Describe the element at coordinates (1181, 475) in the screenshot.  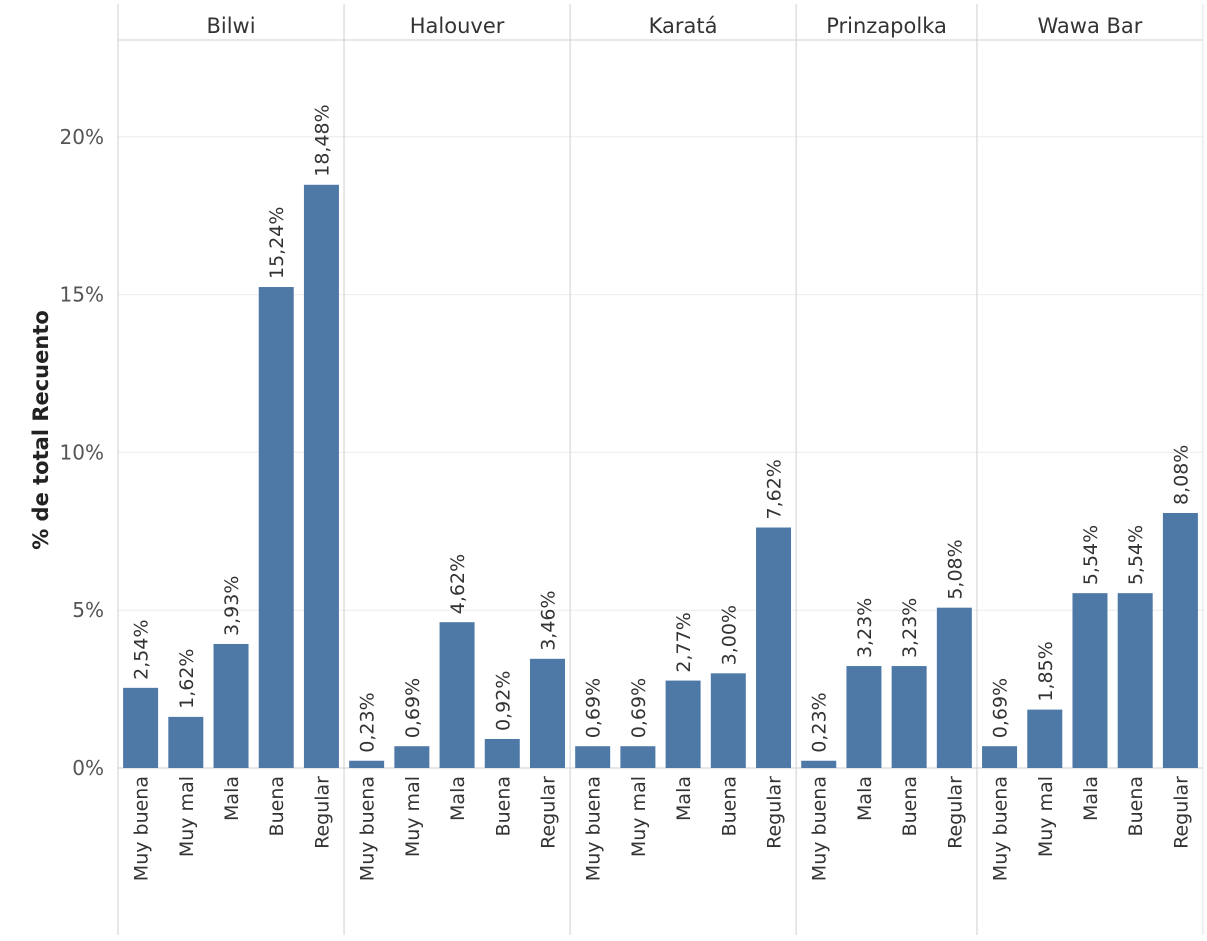
I see `data-label: 8,08%` at that location.